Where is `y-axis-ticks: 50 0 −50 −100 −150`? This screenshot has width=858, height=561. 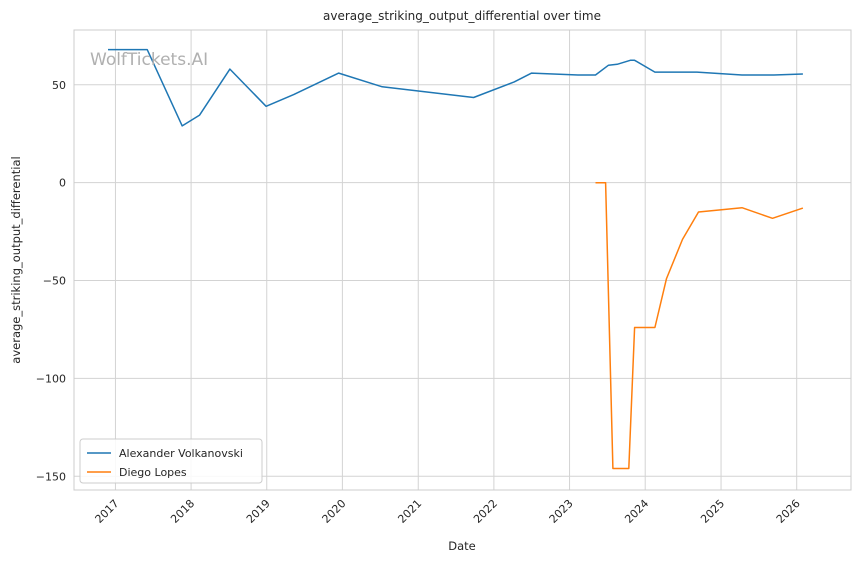
y-axis-ticks: 50 0 −50 −100 −150 is located at coordinates (51, 281).